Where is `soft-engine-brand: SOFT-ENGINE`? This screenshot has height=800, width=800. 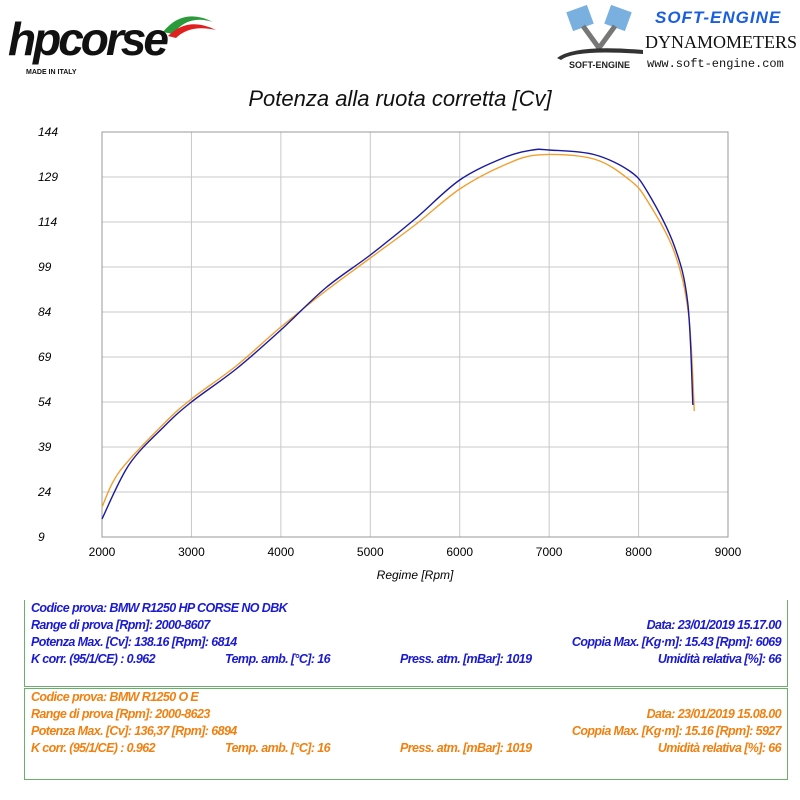 soft-engine-brand: SOFT-ENGINE is located at coordinates (718, 17).